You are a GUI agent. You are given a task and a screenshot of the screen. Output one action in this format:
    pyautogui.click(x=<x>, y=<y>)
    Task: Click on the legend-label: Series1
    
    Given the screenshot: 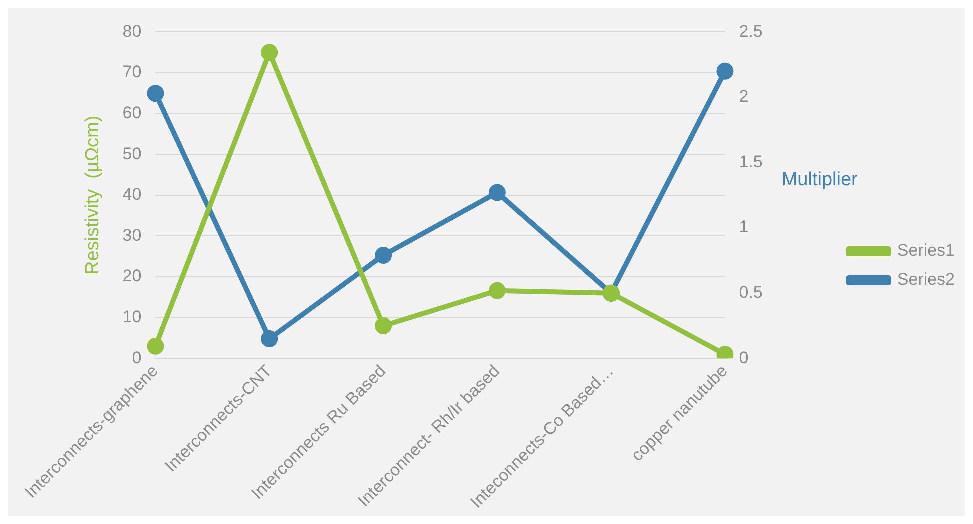 What is the action you would take?
    pyautogui.click(x=926, y=250)
    